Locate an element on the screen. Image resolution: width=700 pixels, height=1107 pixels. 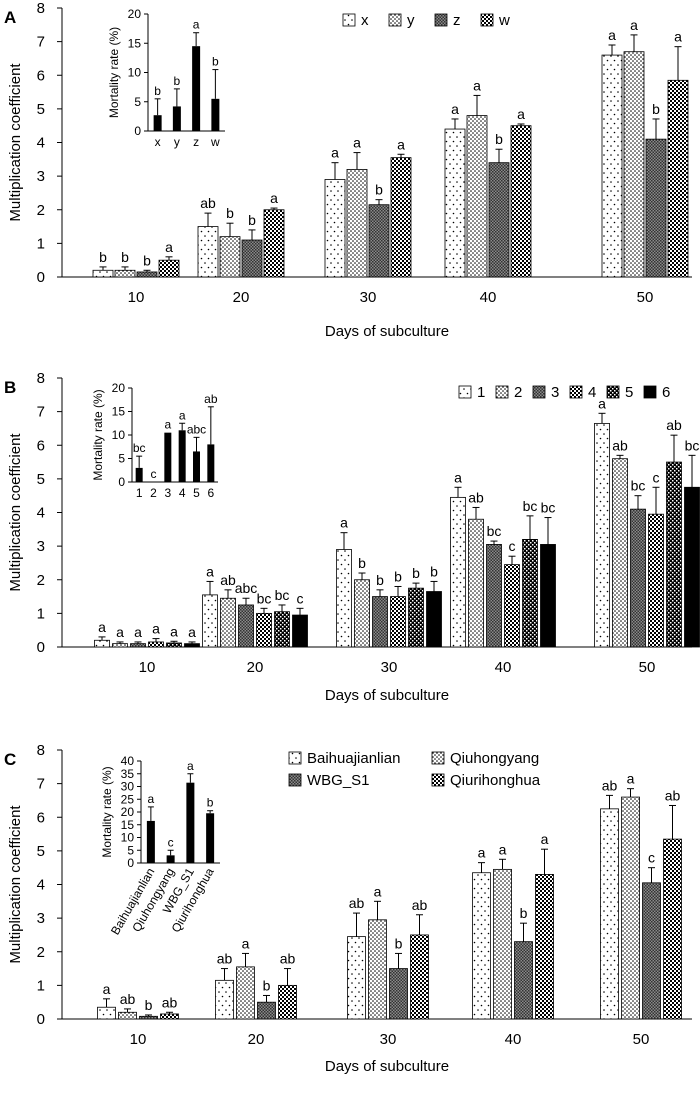
legend-label: 5 is located at coordinates (629, 392).